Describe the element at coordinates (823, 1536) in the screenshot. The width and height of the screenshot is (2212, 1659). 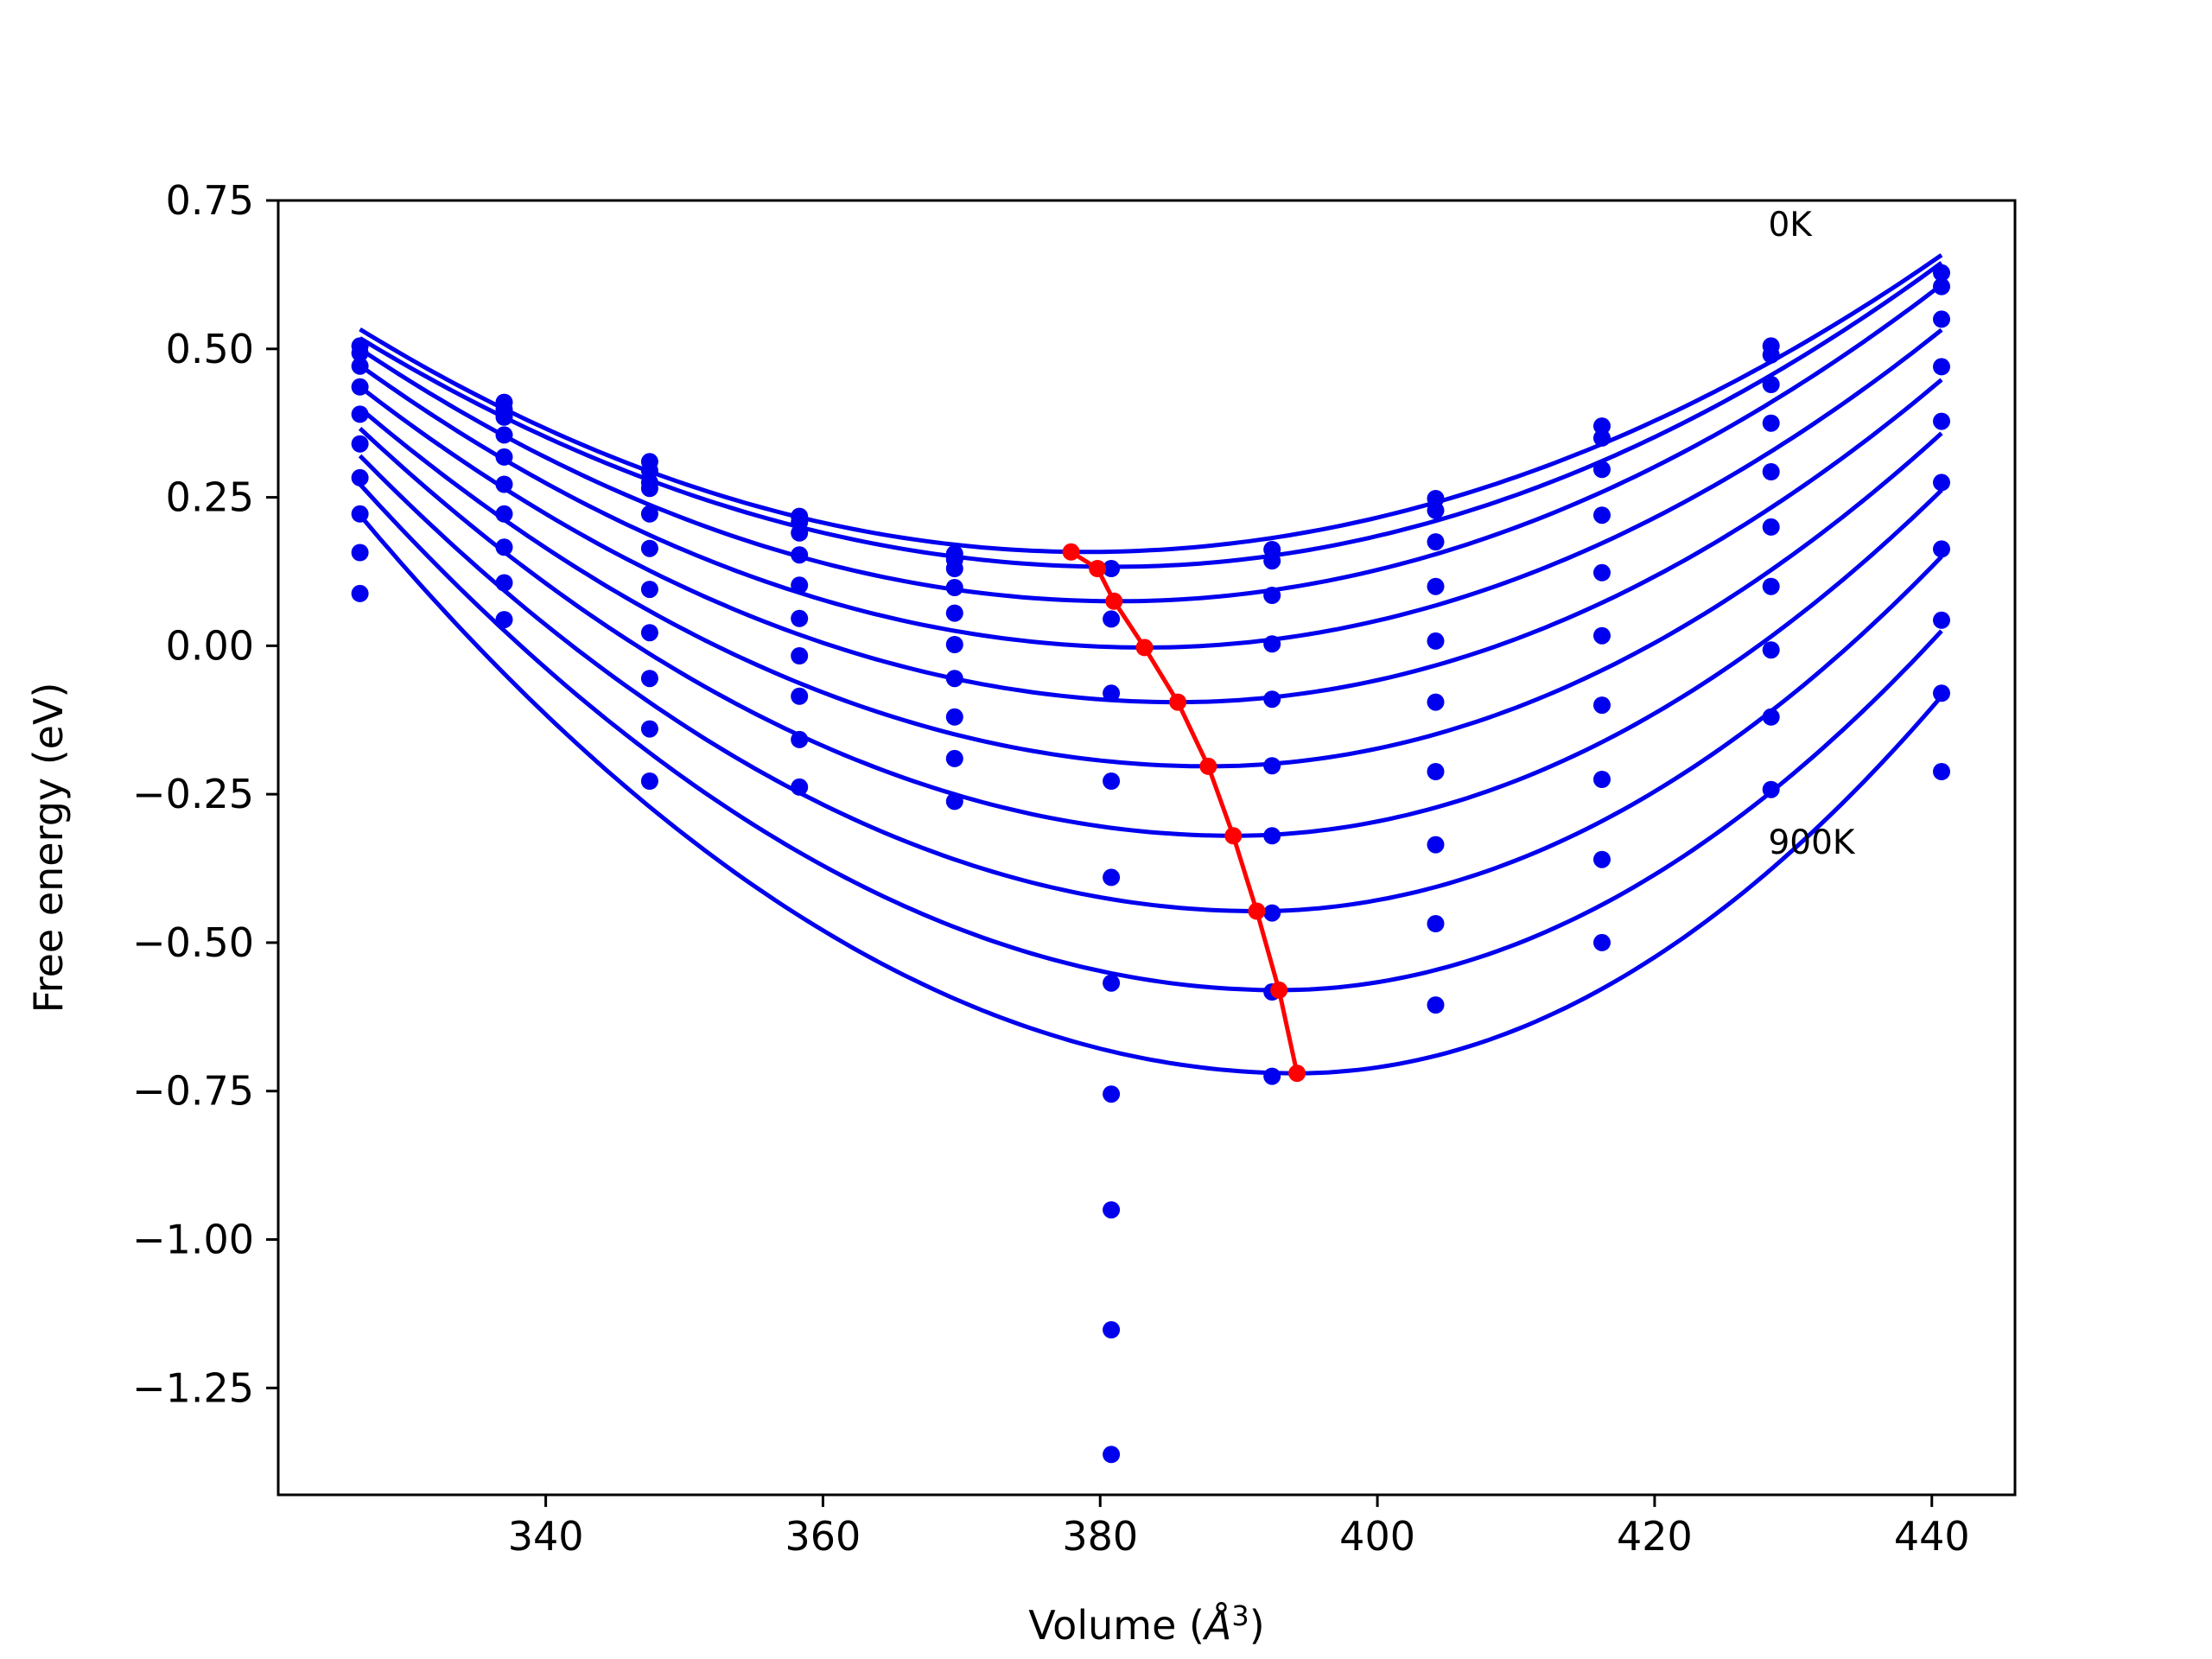
I see `x-tick-label: 360` at that location.